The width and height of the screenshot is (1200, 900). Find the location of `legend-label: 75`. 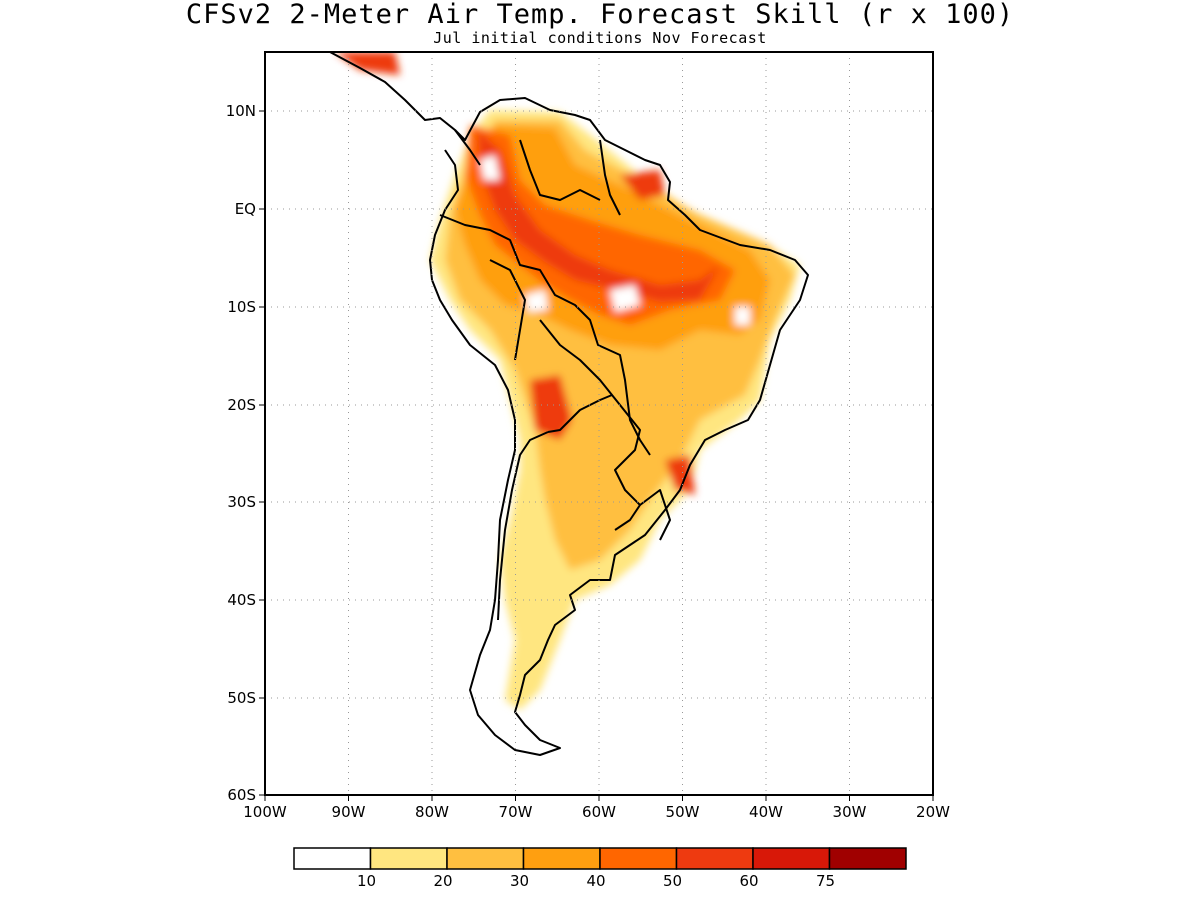

legend-label: 75 is located at coordinates (825, 881).